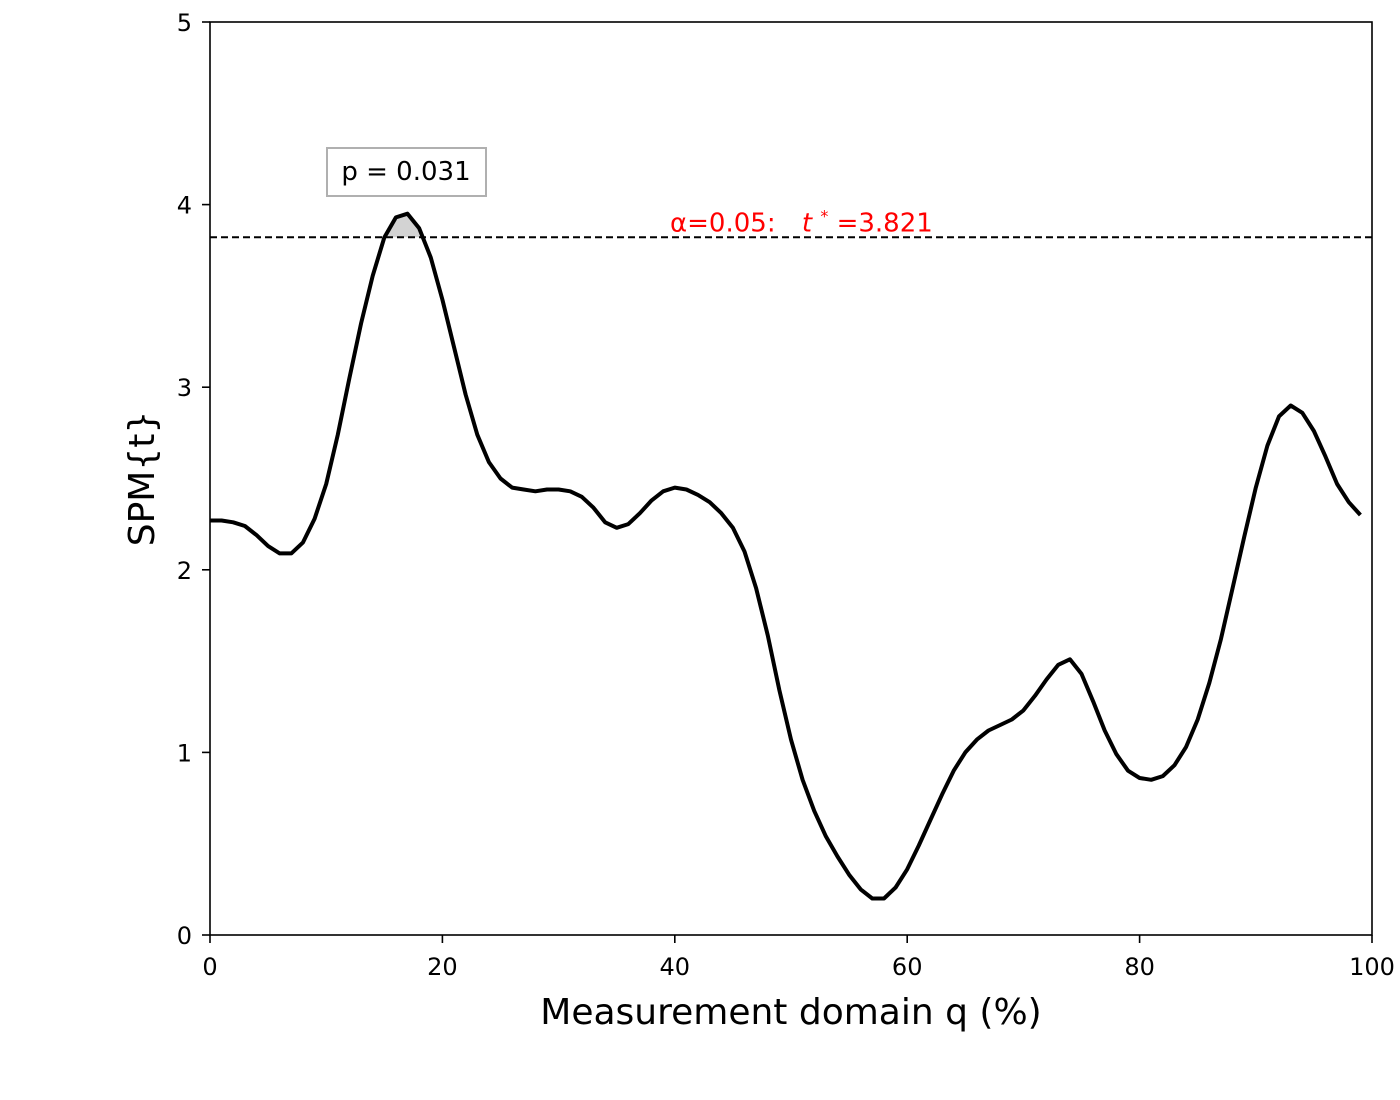 Image resolution: width=1400 pixels, height=1100 pixels. I want to click on x-tick-label: 60, so click(907, 967).